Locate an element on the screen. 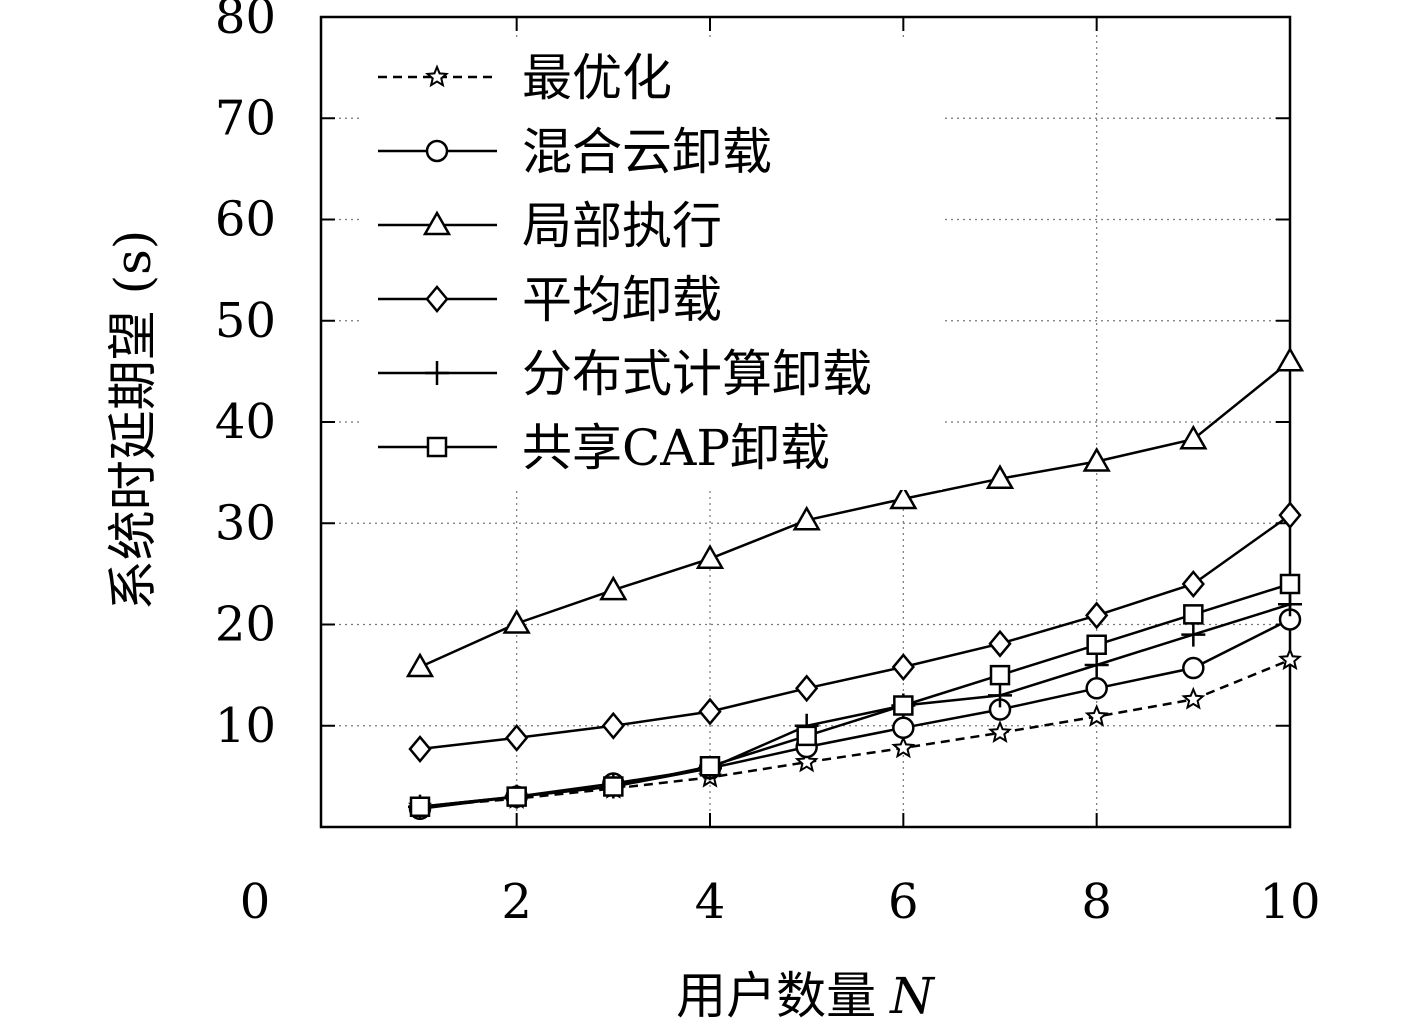  y-tick-label: 10 is located at coordinates (245, 726).